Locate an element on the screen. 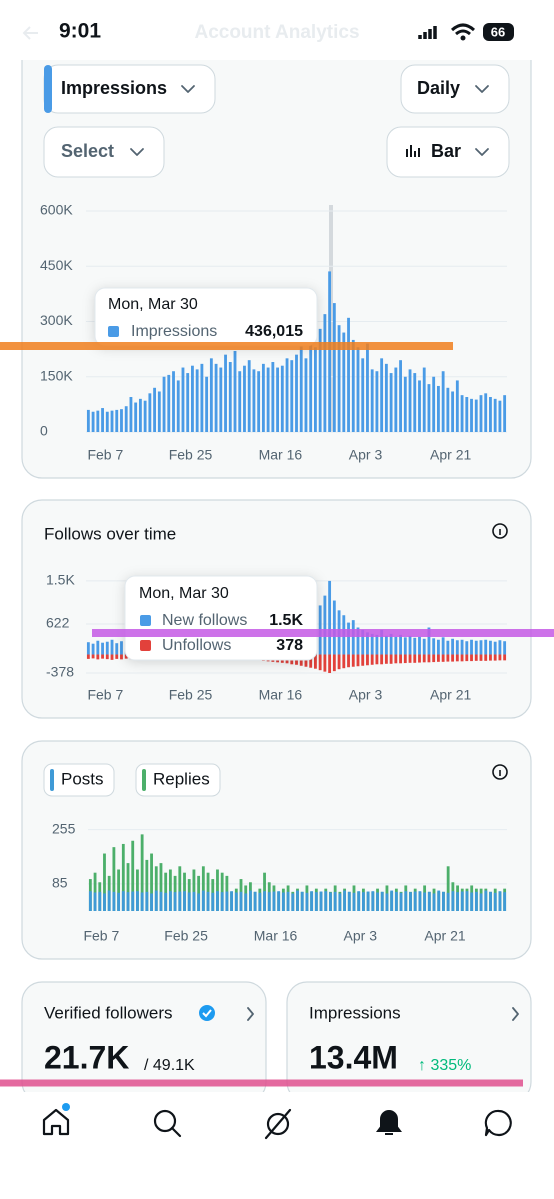  tooltip-name: Unfollows is located at coordinates (196, 645).